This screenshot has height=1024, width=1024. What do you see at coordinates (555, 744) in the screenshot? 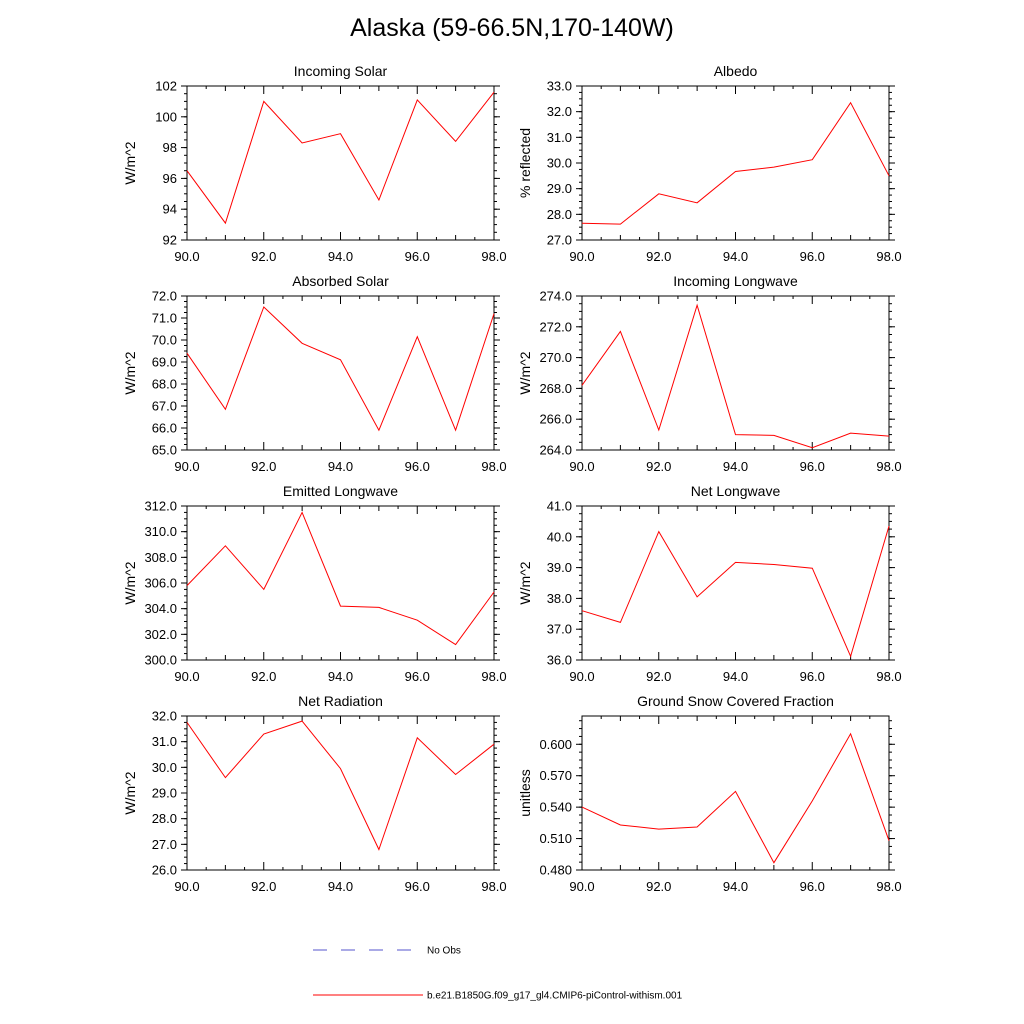
I see `y-tick-label: 0.600` at bounding box center [555, 744].